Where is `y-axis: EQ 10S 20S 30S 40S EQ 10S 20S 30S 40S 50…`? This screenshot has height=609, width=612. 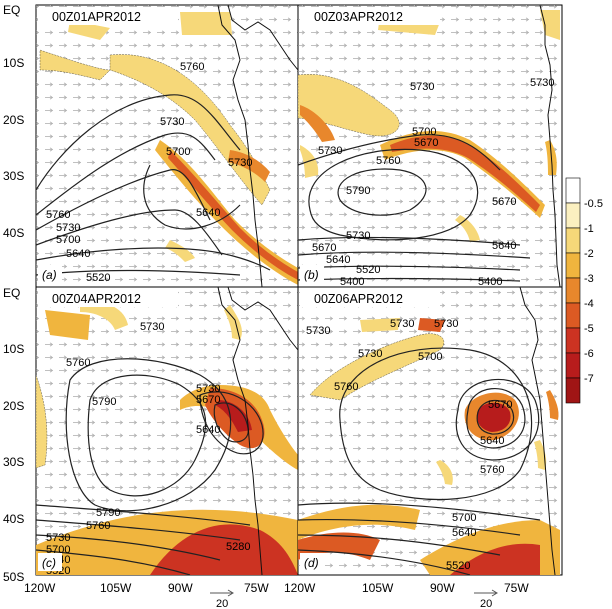 y-axis: EQ 10S 20S 30S 40S EQ 10S 20S 30S 40S 50… is located at coordinates (13, 293).